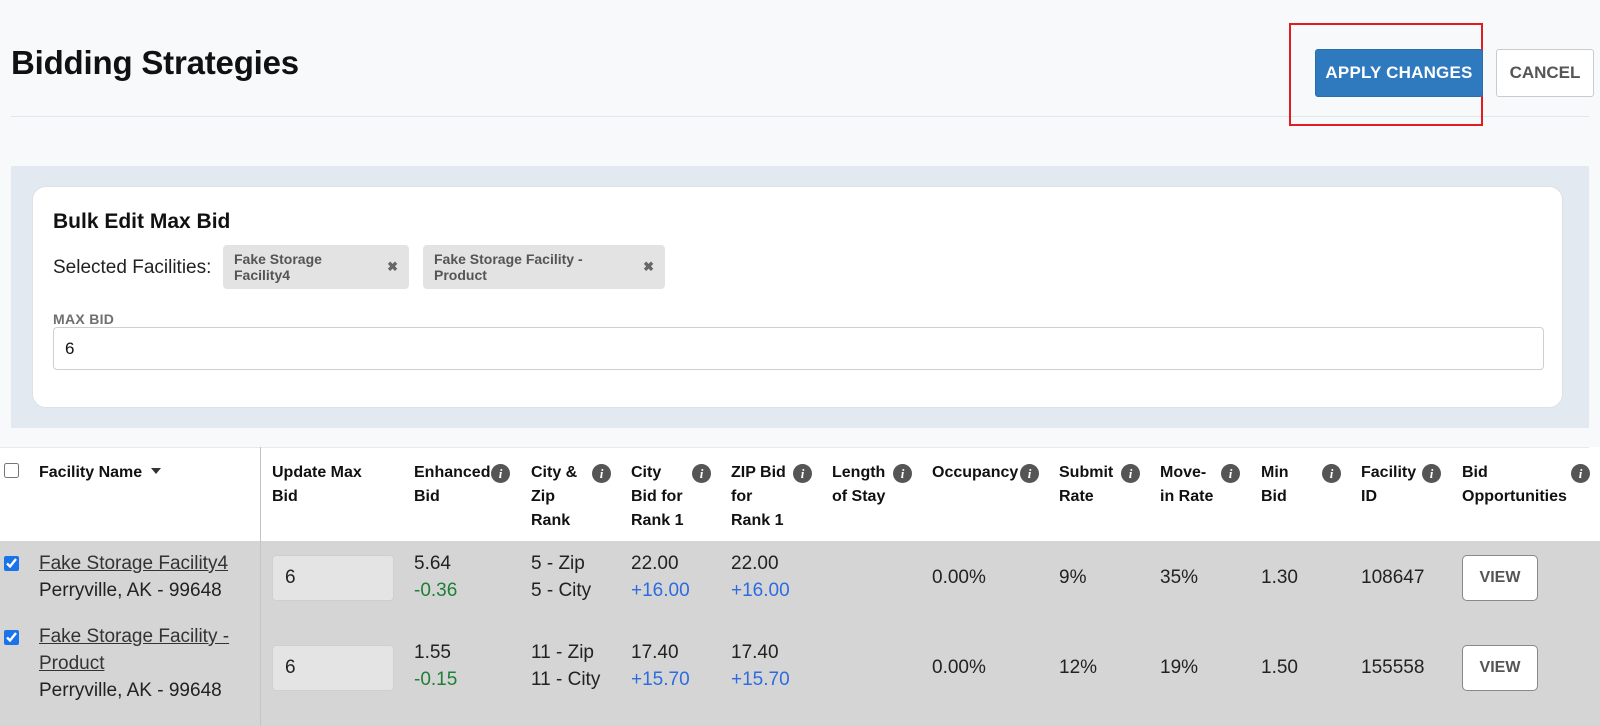 The width and height of the screenshot is (1600, 726). What do you see at coordinates (11, 470) in the screenshot?
I see `select-all-checkbox` at bounding box center [11, 470].